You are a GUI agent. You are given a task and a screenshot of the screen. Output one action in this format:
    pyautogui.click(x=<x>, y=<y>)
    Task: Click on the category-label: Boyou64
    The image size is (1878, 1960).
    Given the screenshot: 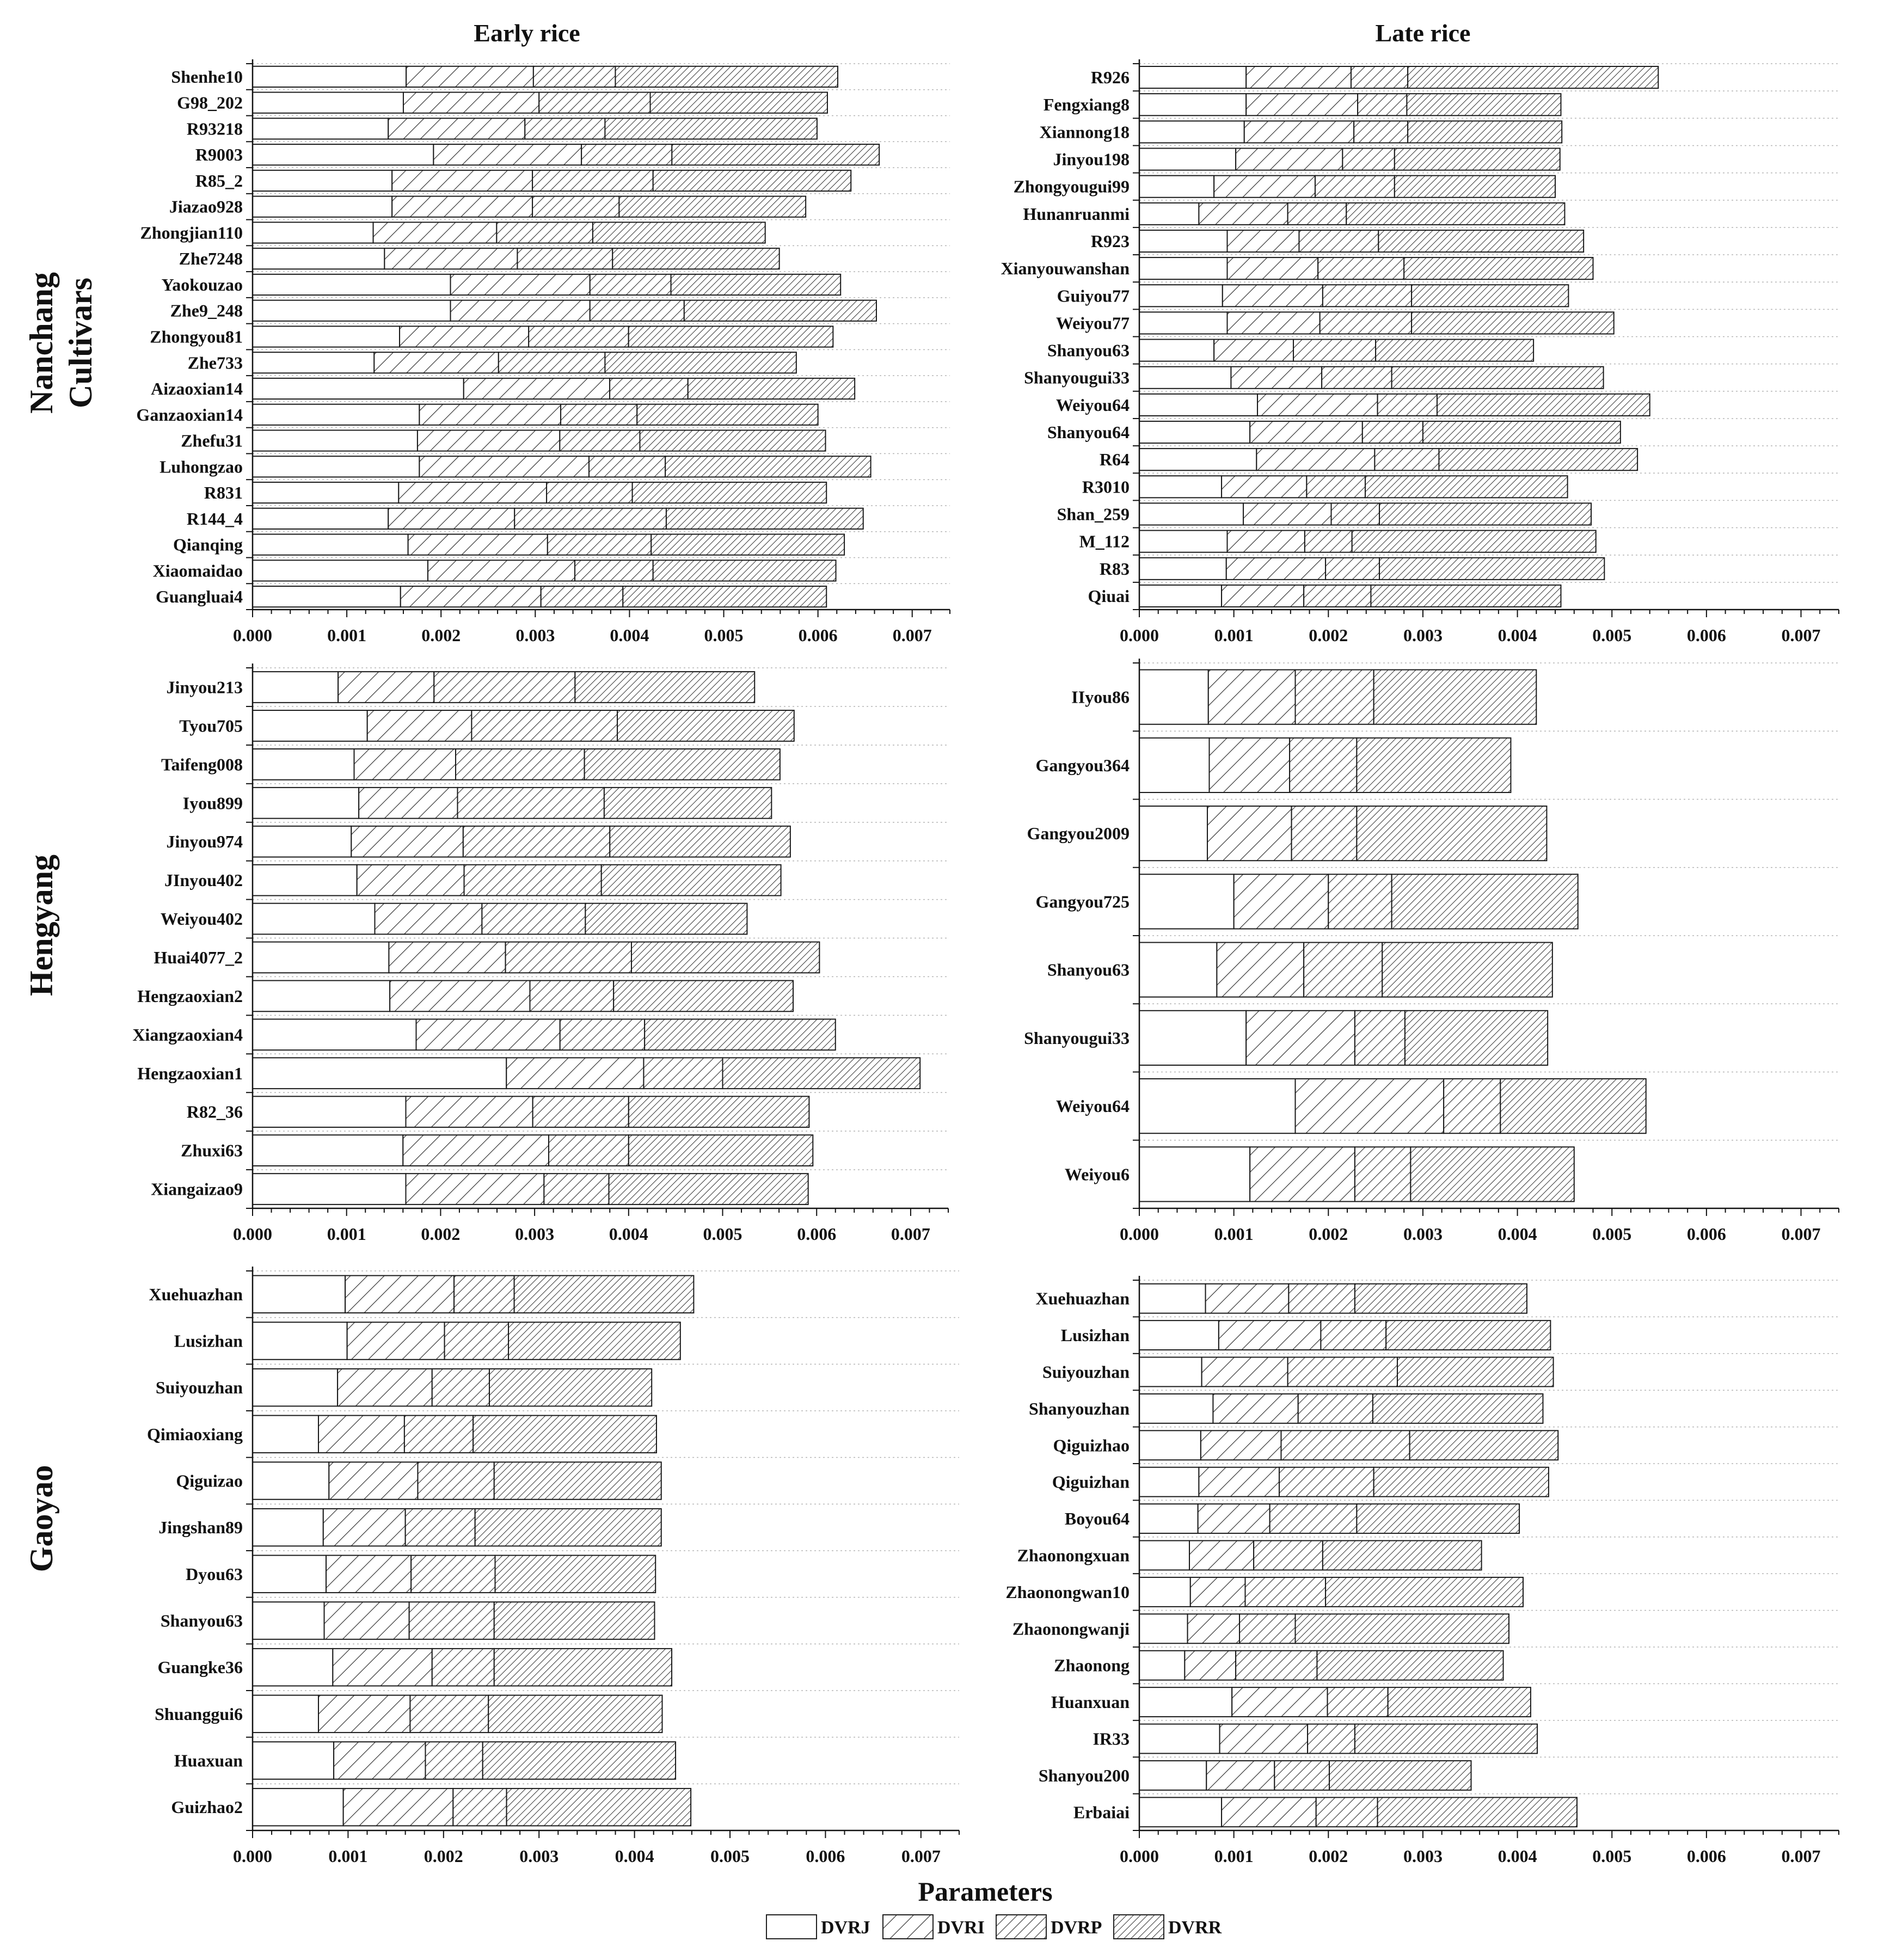 What is the action you would take?
    pyautogui.click(x=1097, y=1518)
    